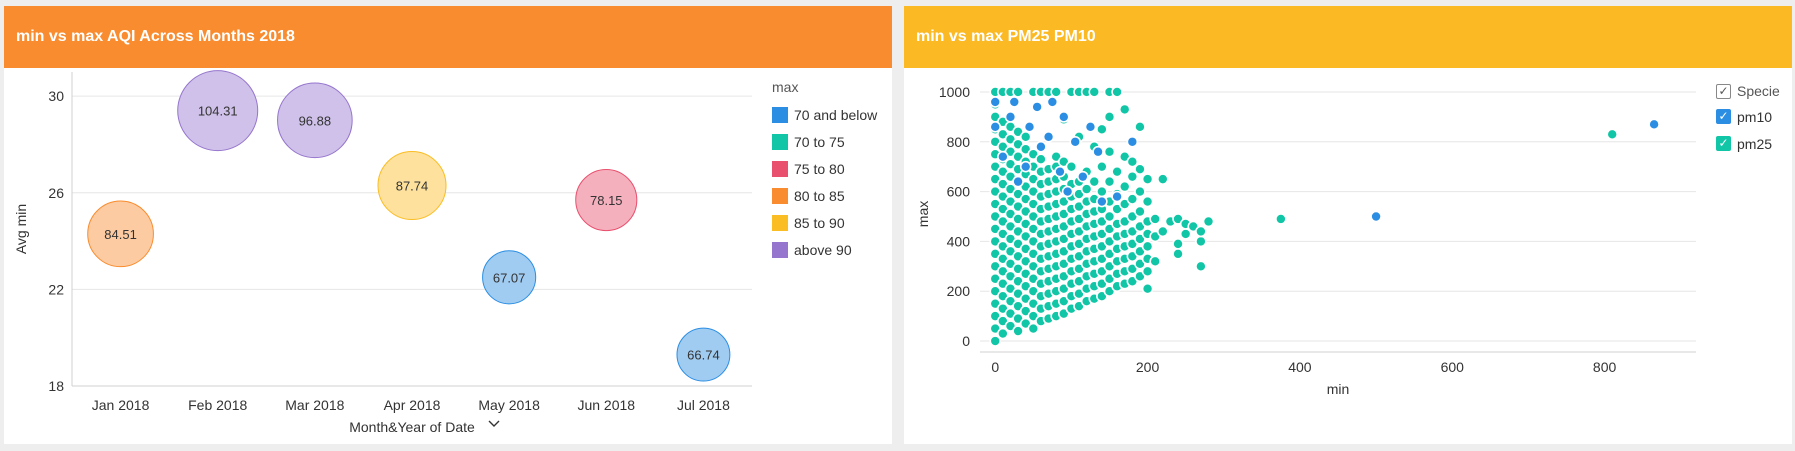 Image resolution: width=1795 pixels, height=451 pixels. Describe the element at coordinates (56, 386) in the screenshot. I see `y-tick-label: 18` at that location.